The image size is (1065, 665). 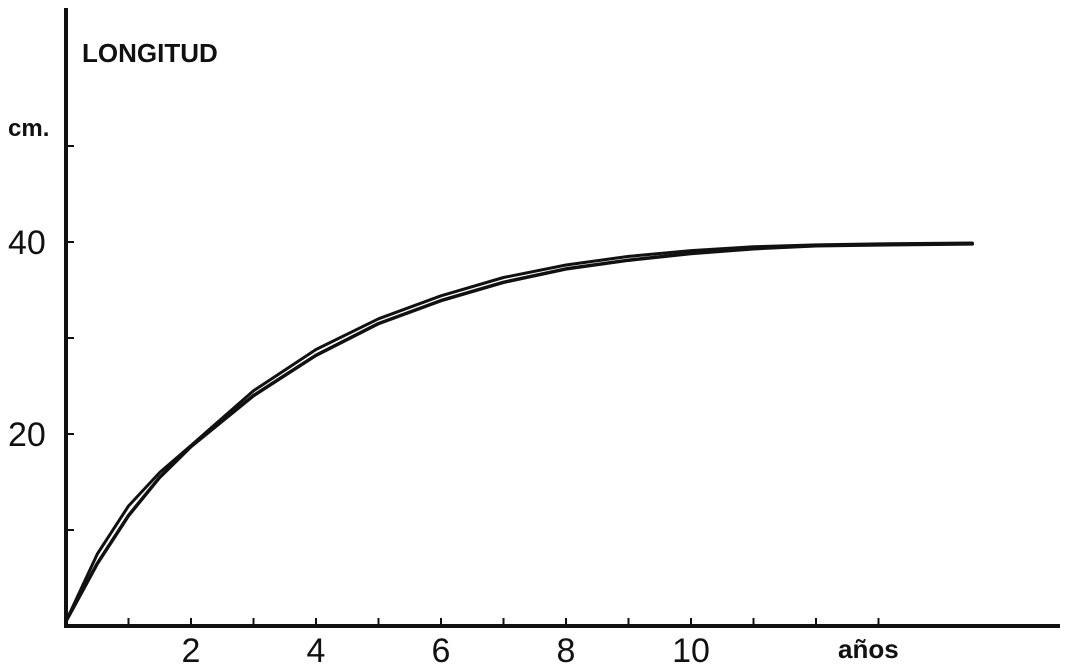 I want to click on y-tick-label: 40, so click(x=27, y=243).